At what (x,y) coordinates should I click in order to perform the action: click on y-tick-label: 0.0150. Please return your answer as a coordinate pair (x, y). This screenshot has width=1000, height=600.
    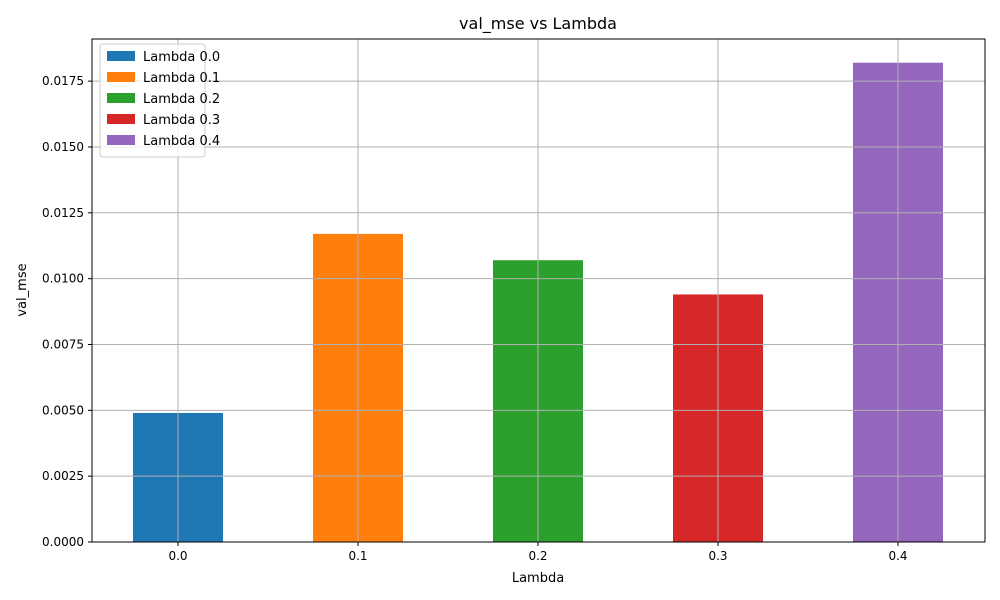
    Looking at the image, I should click on (63, 147).